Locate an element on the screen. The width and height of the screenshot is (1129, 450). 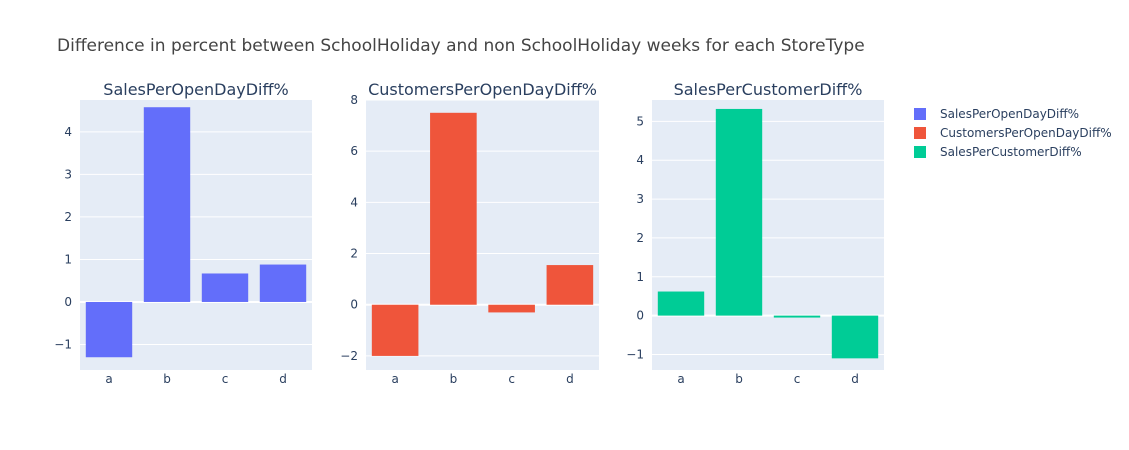
y-tick-label: 8 is located at coordinates (354, 100).